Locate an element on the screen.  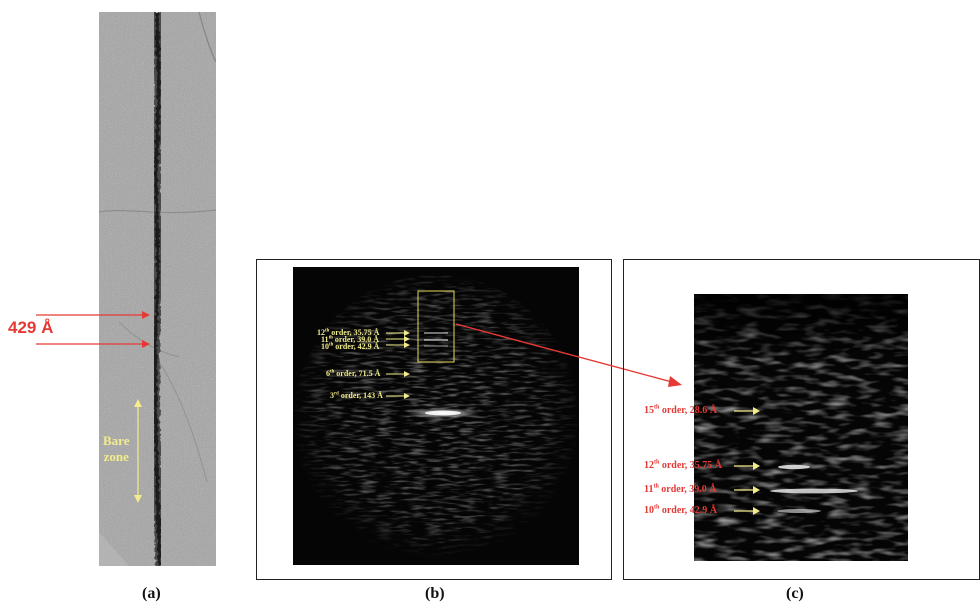
order-text: order, 71.5 Å is located at coordinates (357, 373).